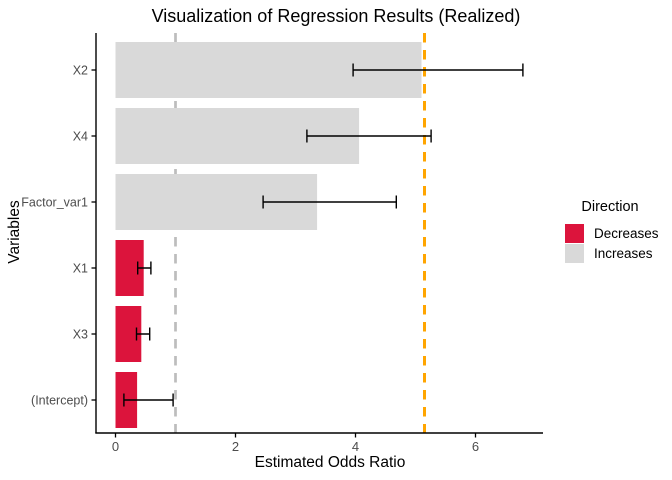 This screenshot has width=672, height=480. What do you see at coordinates (623, 253) in the screenshot?
I see `legend-label-increases: Increases` at bounding box center [623, 253].